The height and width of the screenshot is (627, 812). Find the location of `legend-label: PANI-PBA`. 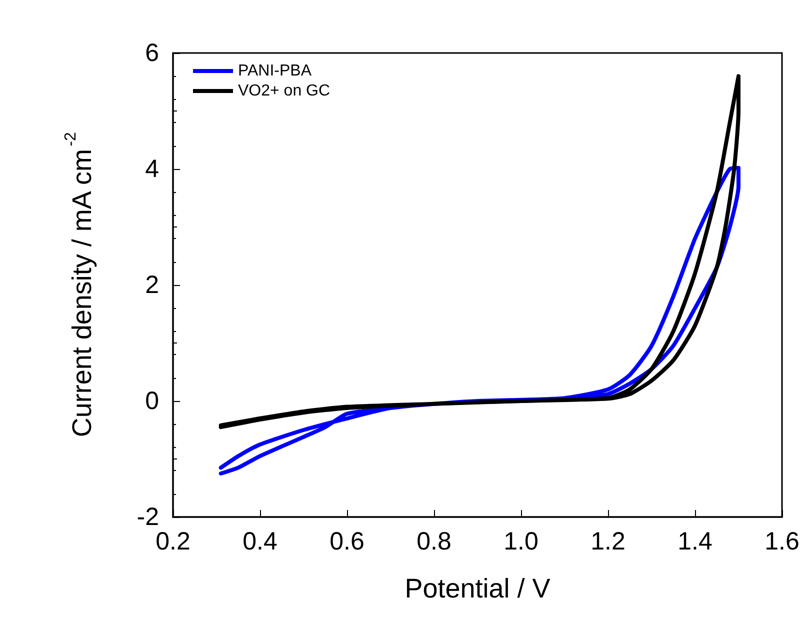

legend-label: PANI-PBA is located at coordinates (275, 71).